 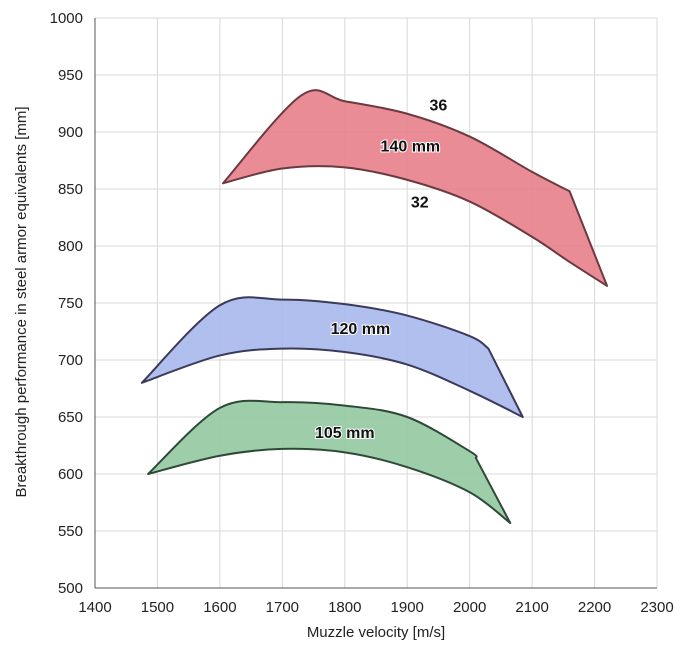 What do you see at coordinates (70, 303) in the screenshot?
I see `y-tick-label: 750` at bounding box center [70, 303].